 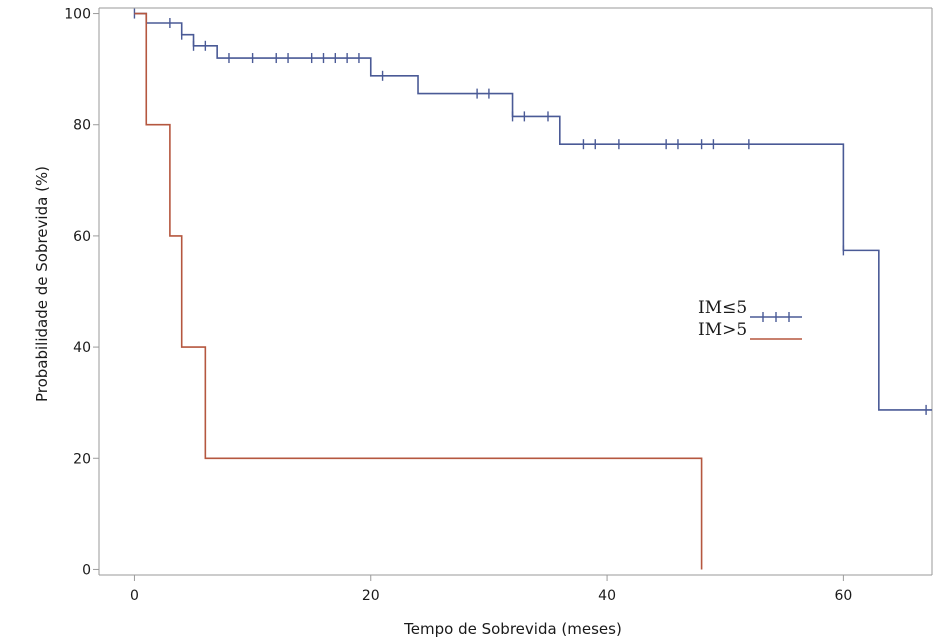 What do you see at coordinates (82, 237) in the screenshot?
I see `y-tick-label: 60` at bounding box center [82, 237].